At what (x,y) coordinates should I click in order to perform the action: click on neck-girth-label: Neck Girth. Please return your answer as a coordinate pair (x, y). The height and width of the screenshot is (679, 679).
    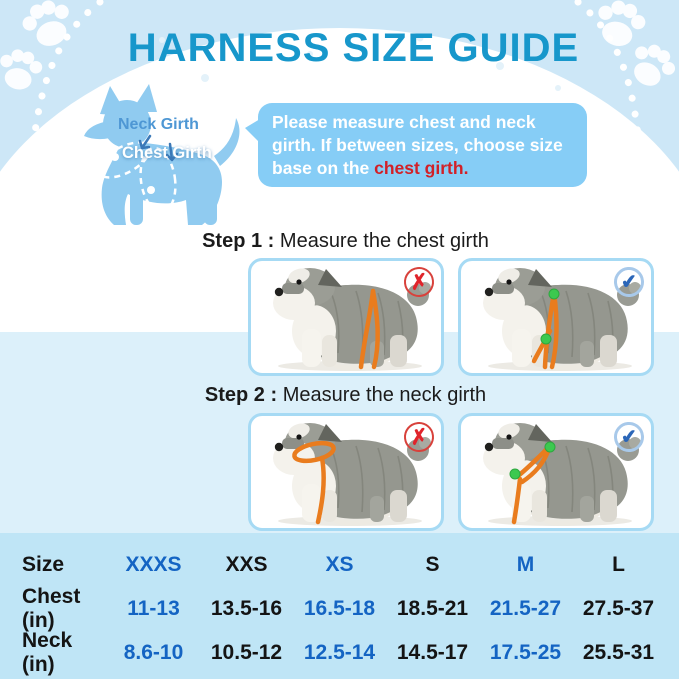
    Looking at the image, I should click on (158, 124).